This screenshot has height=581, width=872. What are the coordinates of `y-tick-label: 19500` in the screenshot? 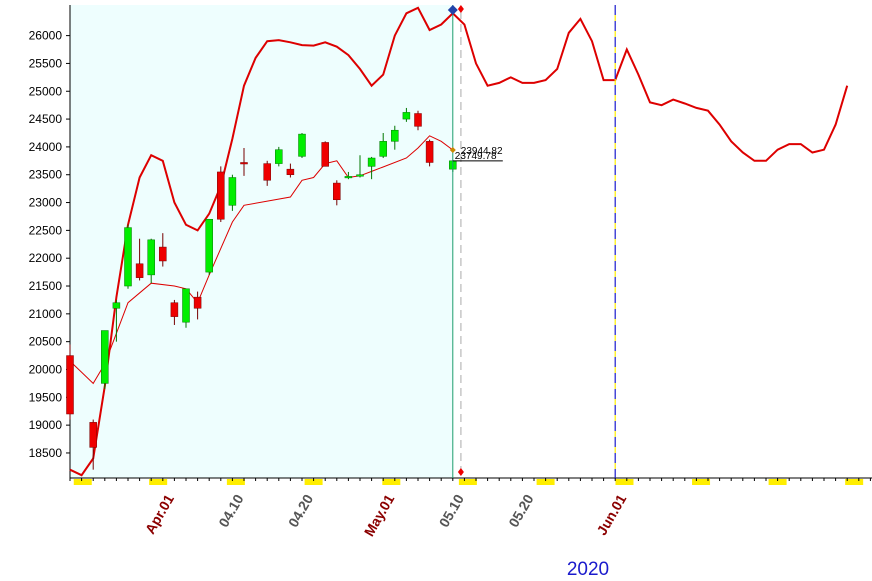 It's located at (46, 397).